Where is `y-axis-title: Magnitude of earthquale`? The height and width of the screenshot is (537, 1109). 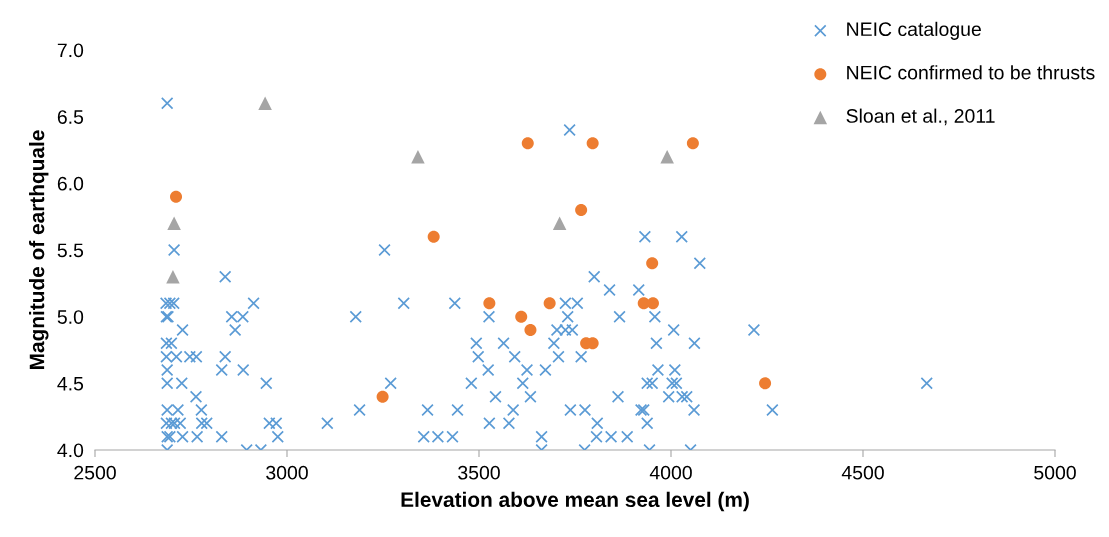
y-axis-title: Magnitude of earthquale is located at coordinates (39, 249).